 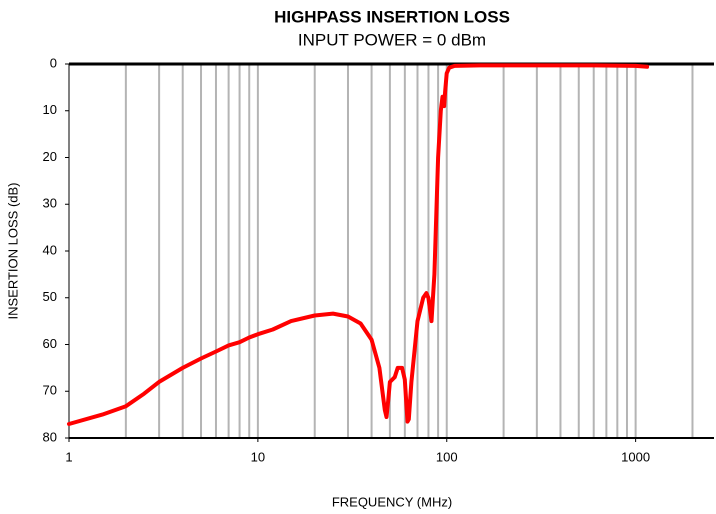 I want to click on y-tick-label: 20, so click(x=50, y=156).